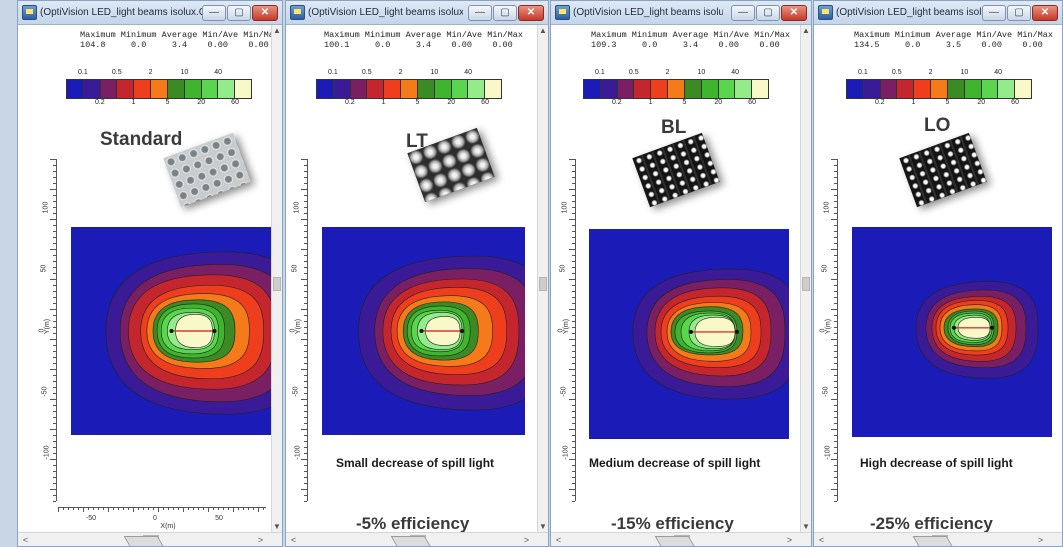 Image resolution: width=1063 pixels, height=547 pixels. Describe the element at coordinates (333, 72) in the screenshot. I see `legend-label: 0.1` at that location.